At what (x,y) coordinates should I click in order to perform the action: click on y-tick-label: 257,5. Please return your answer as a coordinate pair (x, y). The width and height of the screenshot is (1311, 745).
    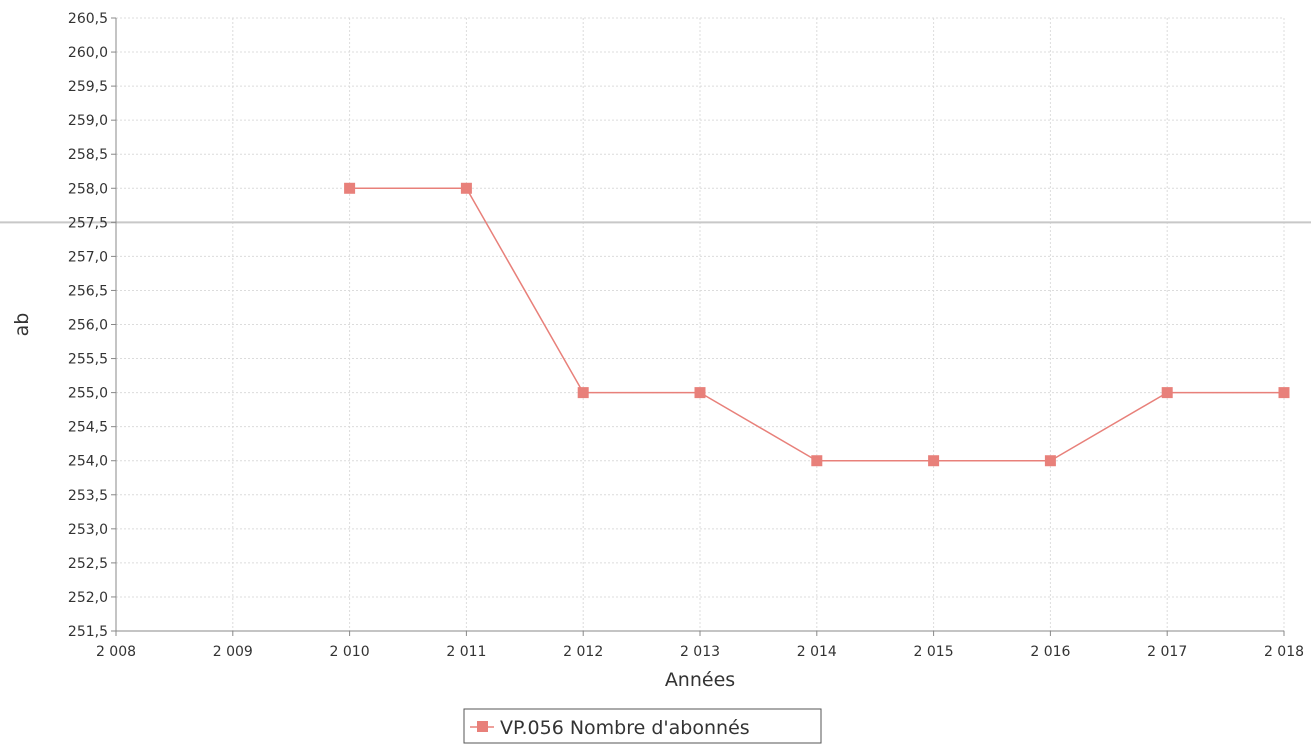
    Looking at the image, I should click on (88, 223).